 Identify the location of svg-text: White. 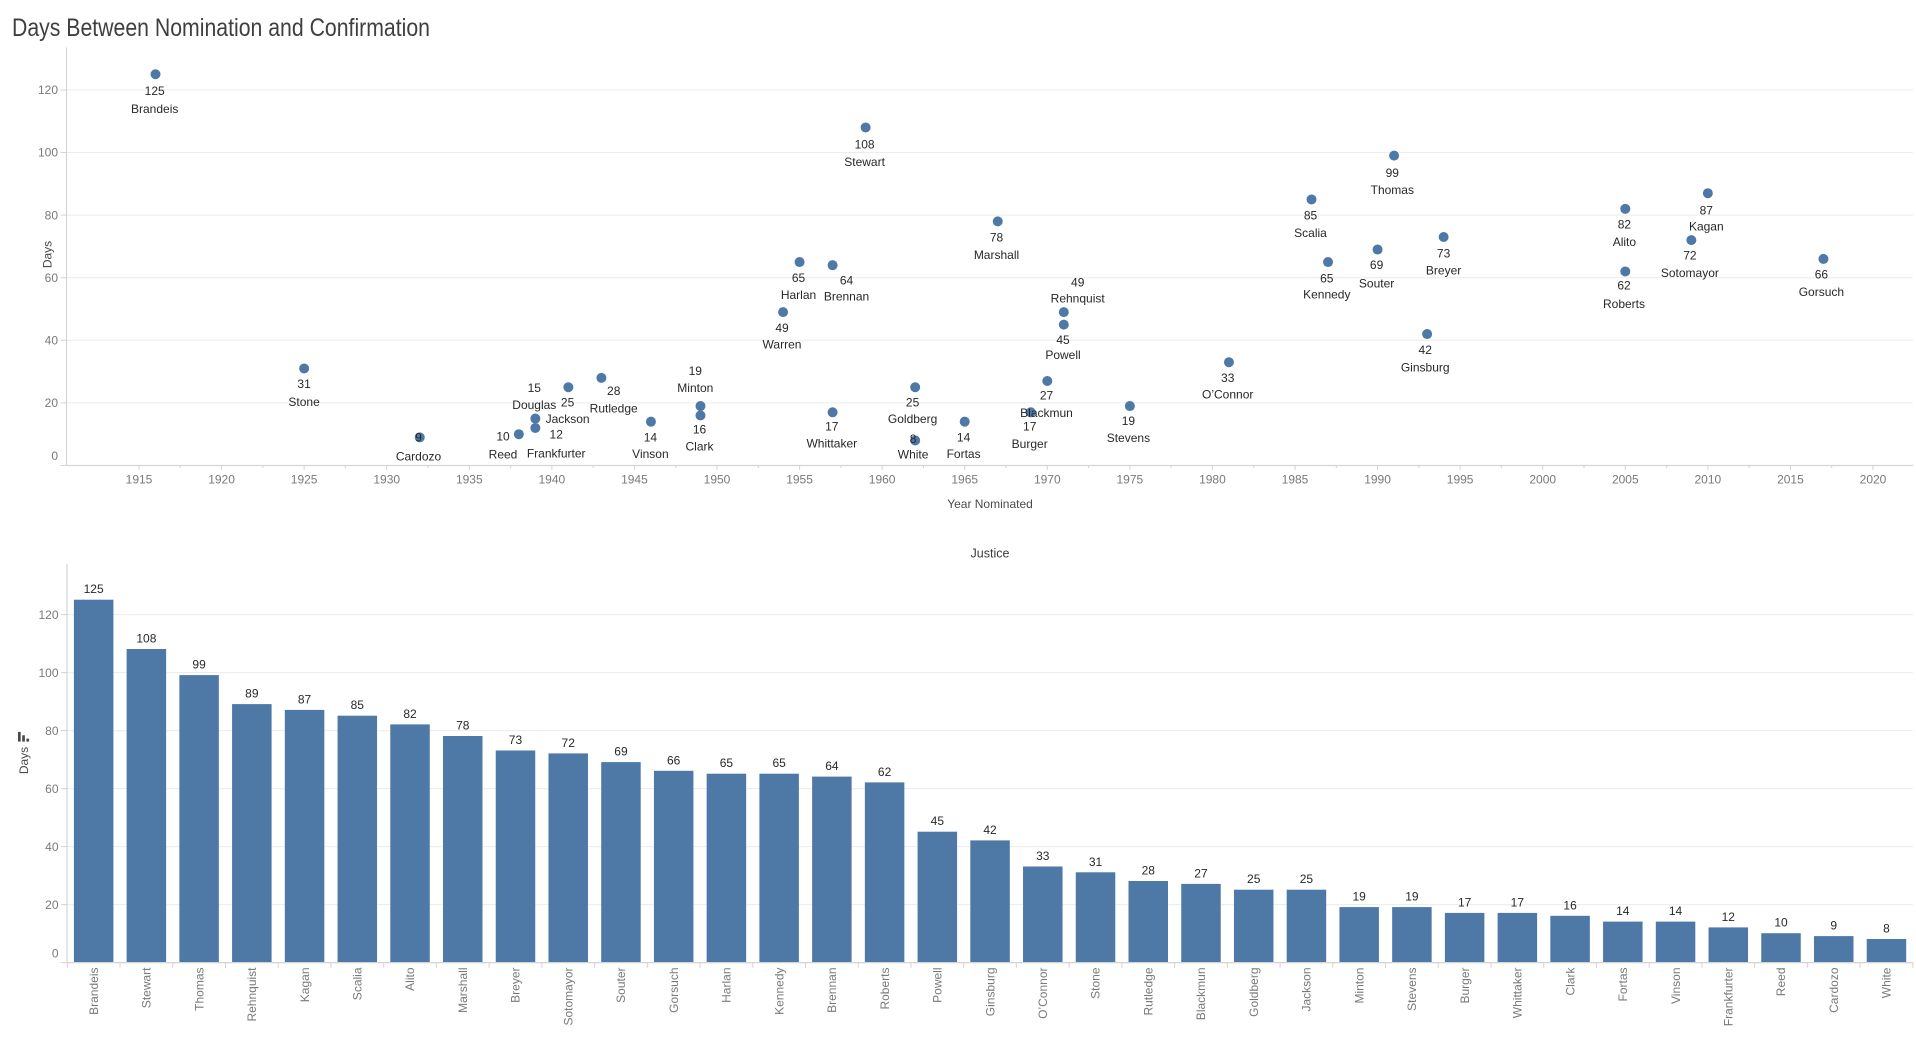
(913, 454).